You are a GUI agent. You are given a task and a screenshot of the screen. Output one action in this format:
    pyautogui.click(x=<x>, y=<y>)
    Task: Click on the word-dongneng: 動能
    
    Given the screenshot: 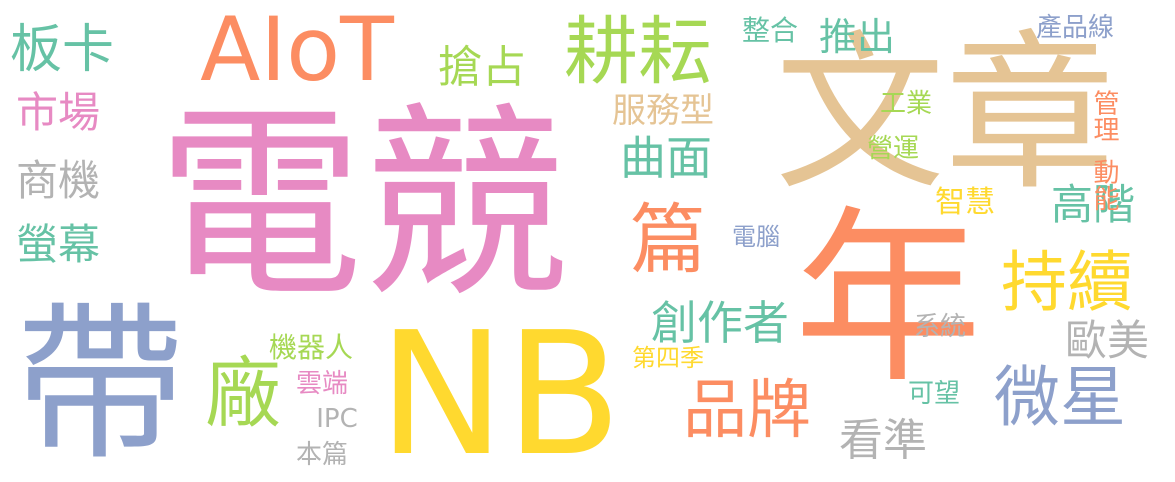 What is the action you would take?
    pyautogui.click(x=1104, y=184)
    